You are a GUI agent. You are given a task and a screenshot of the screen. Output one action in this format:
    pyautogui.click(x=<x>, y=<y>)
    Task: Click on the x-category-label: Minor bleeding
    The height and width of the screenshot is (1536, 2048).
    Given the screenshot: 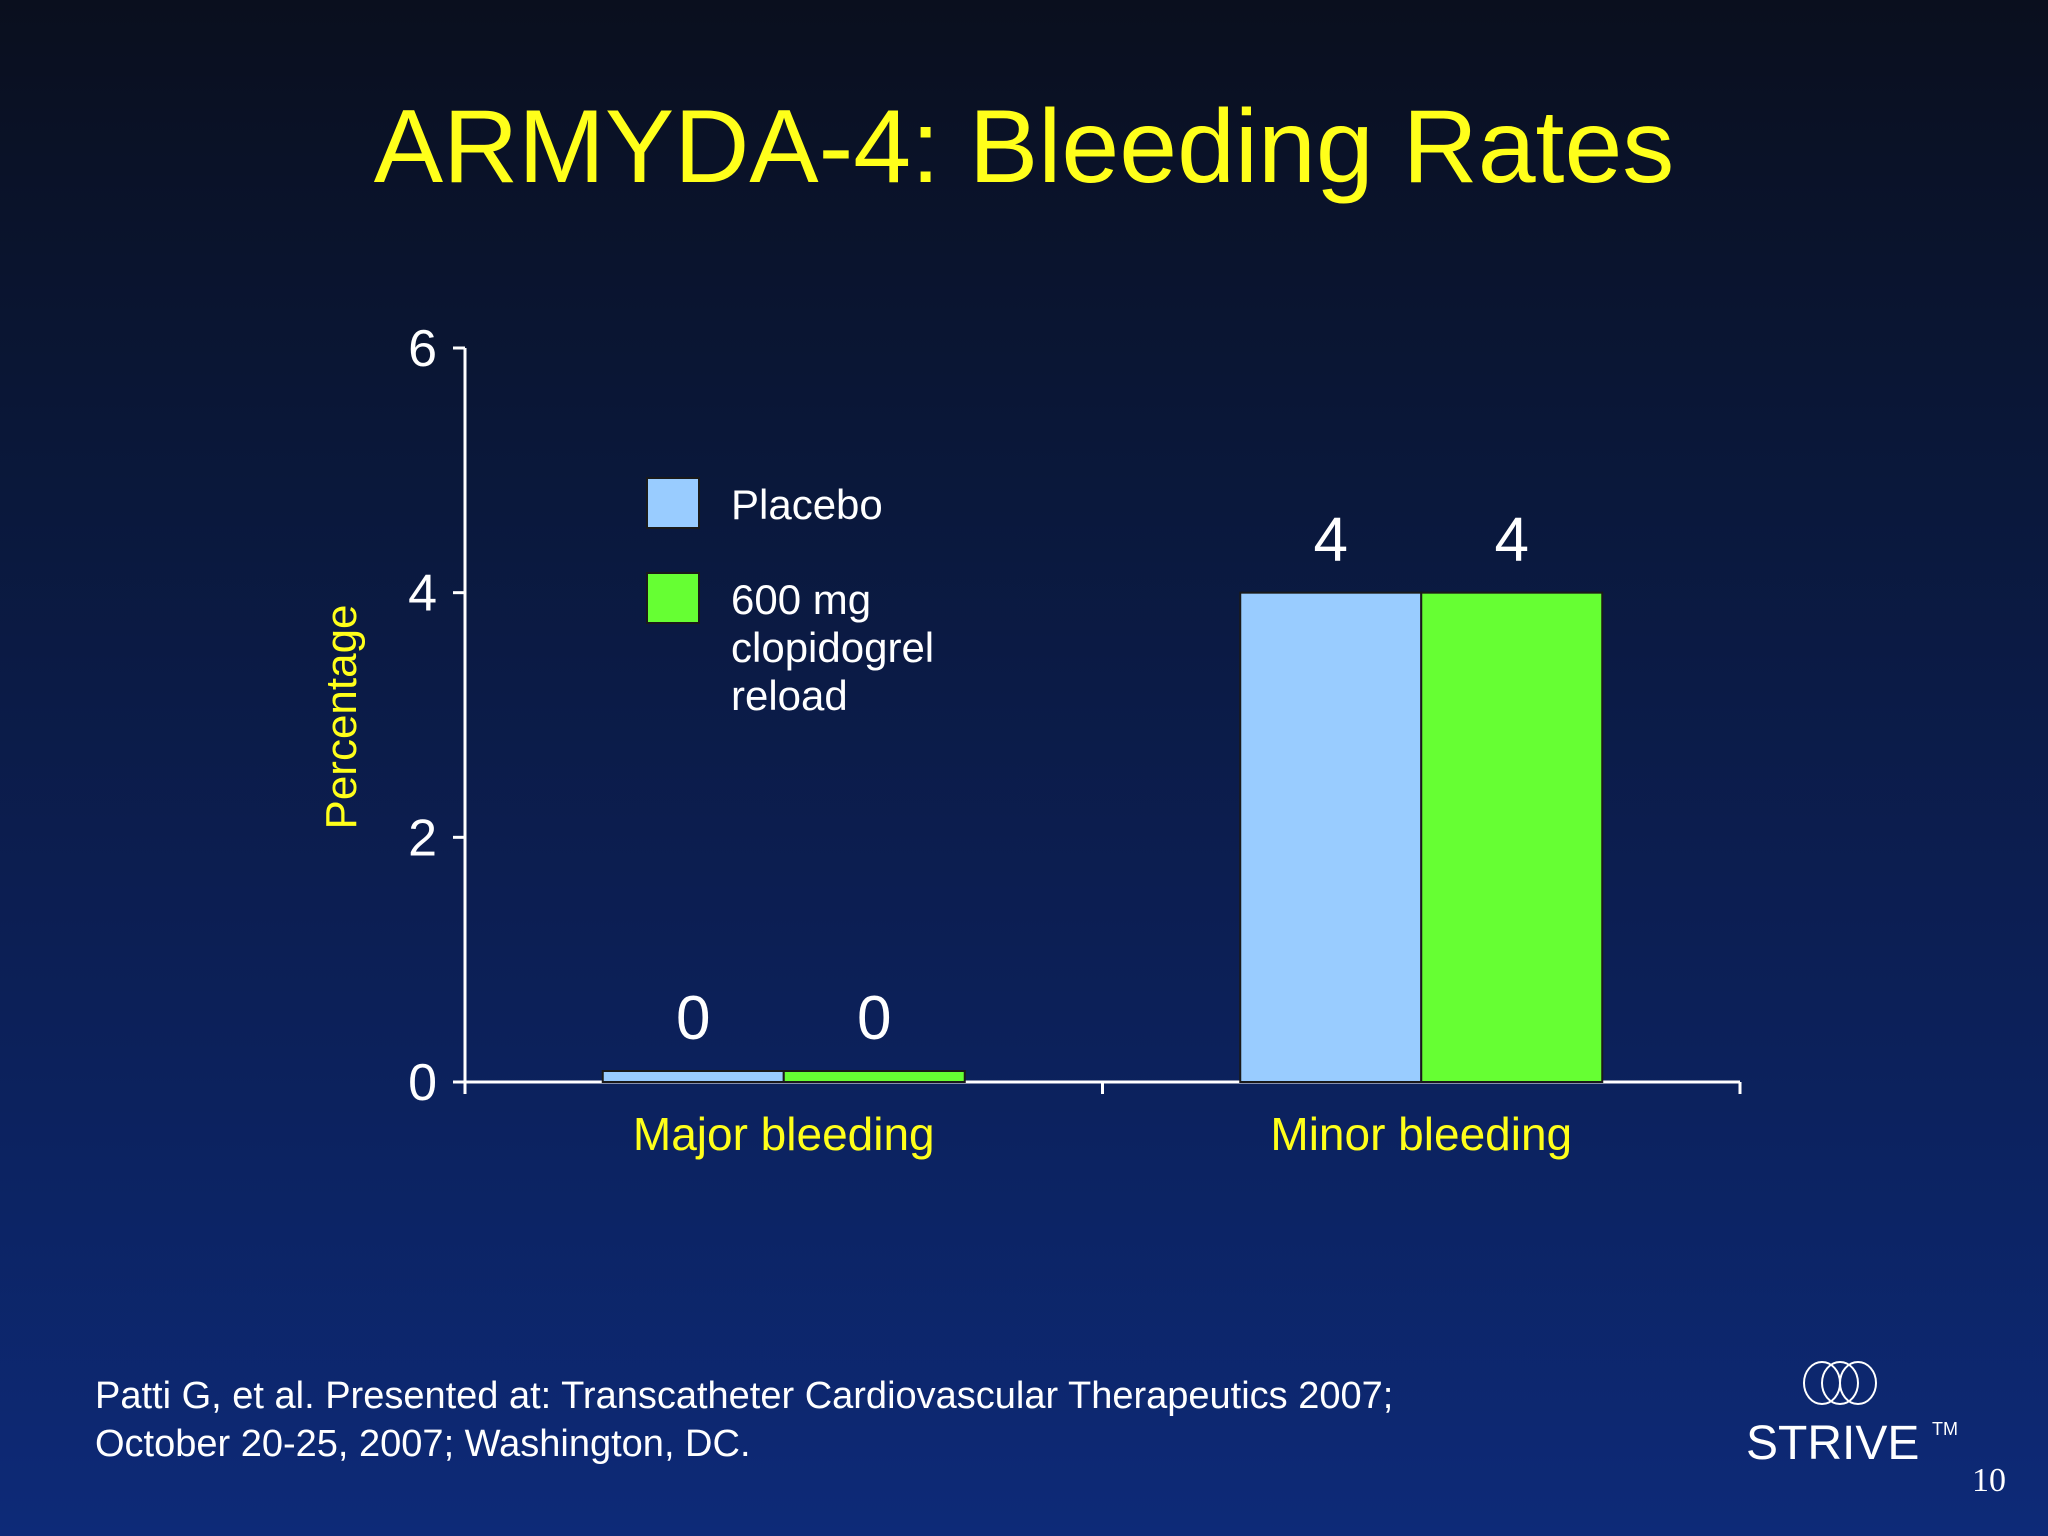 What is the action you would take?
    pyautogui.click(x=1421, y=1134)
    